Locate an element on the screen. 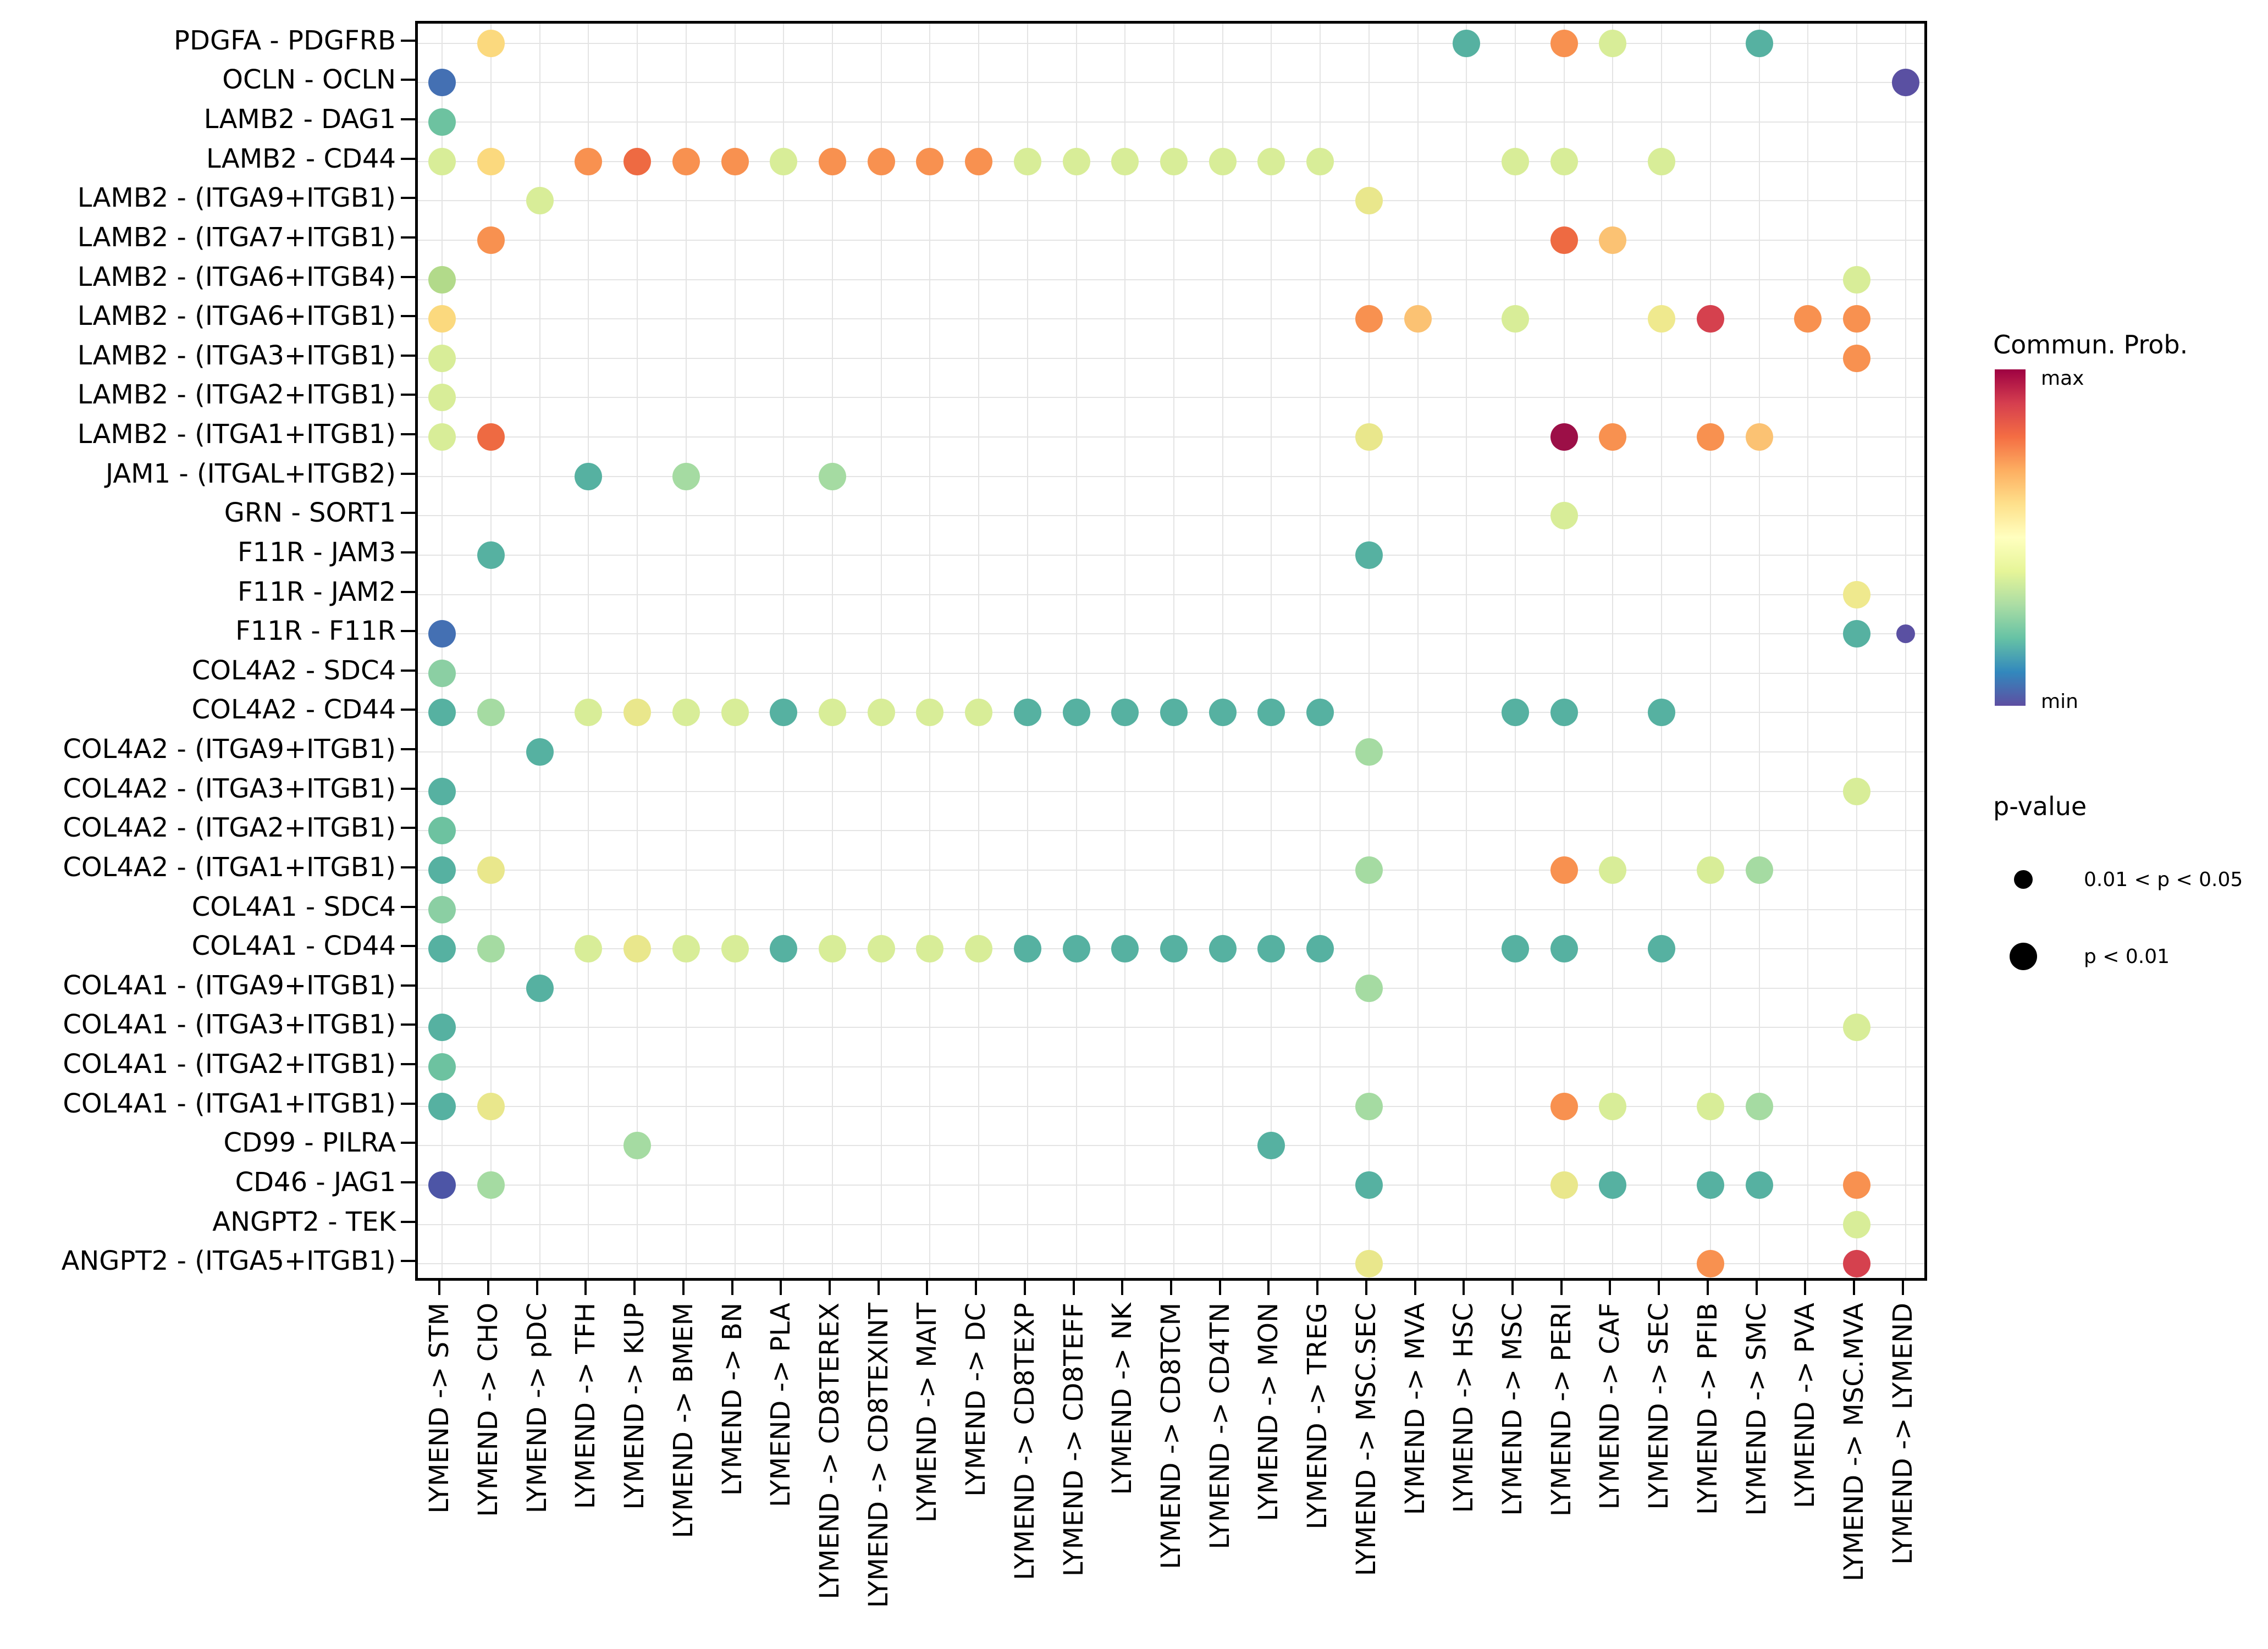  y-axis-label: COL4A2 - CD44 is located at coordinates (293, 710).